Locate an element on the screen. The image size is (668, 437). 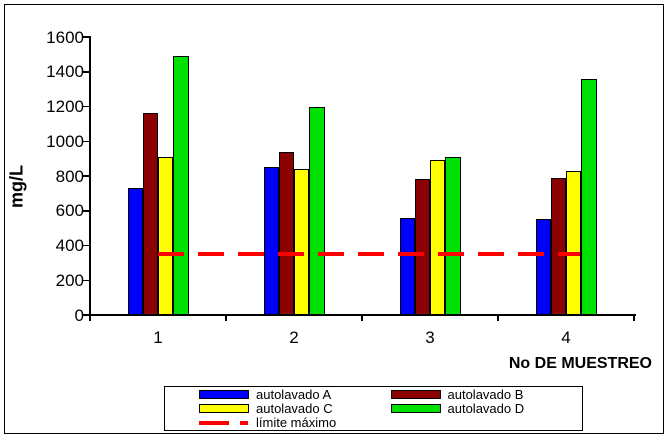
legend-label: autolavado B is located at coordinates (485, 394).